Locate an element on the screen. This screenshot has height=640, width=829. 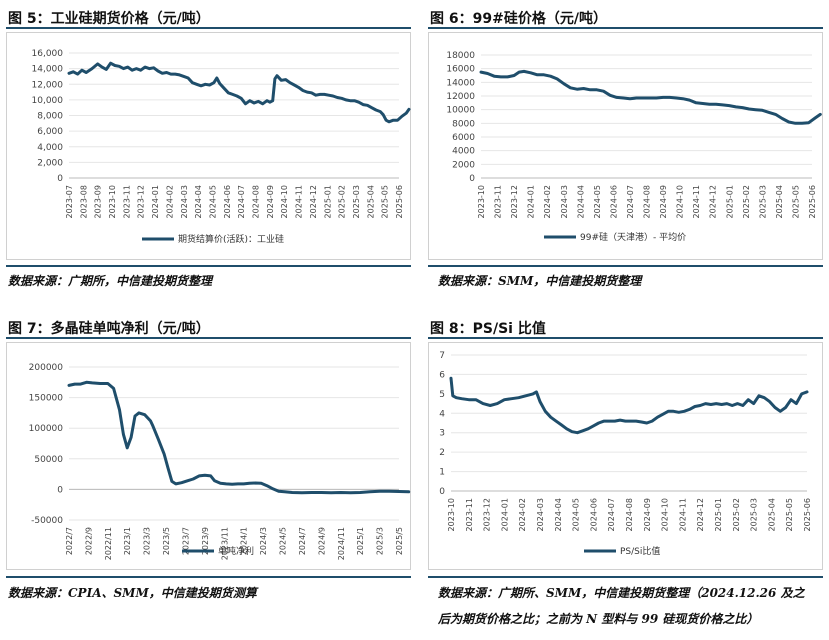
x-tick-label: 2023/1 is located at coordinates (127, 541).